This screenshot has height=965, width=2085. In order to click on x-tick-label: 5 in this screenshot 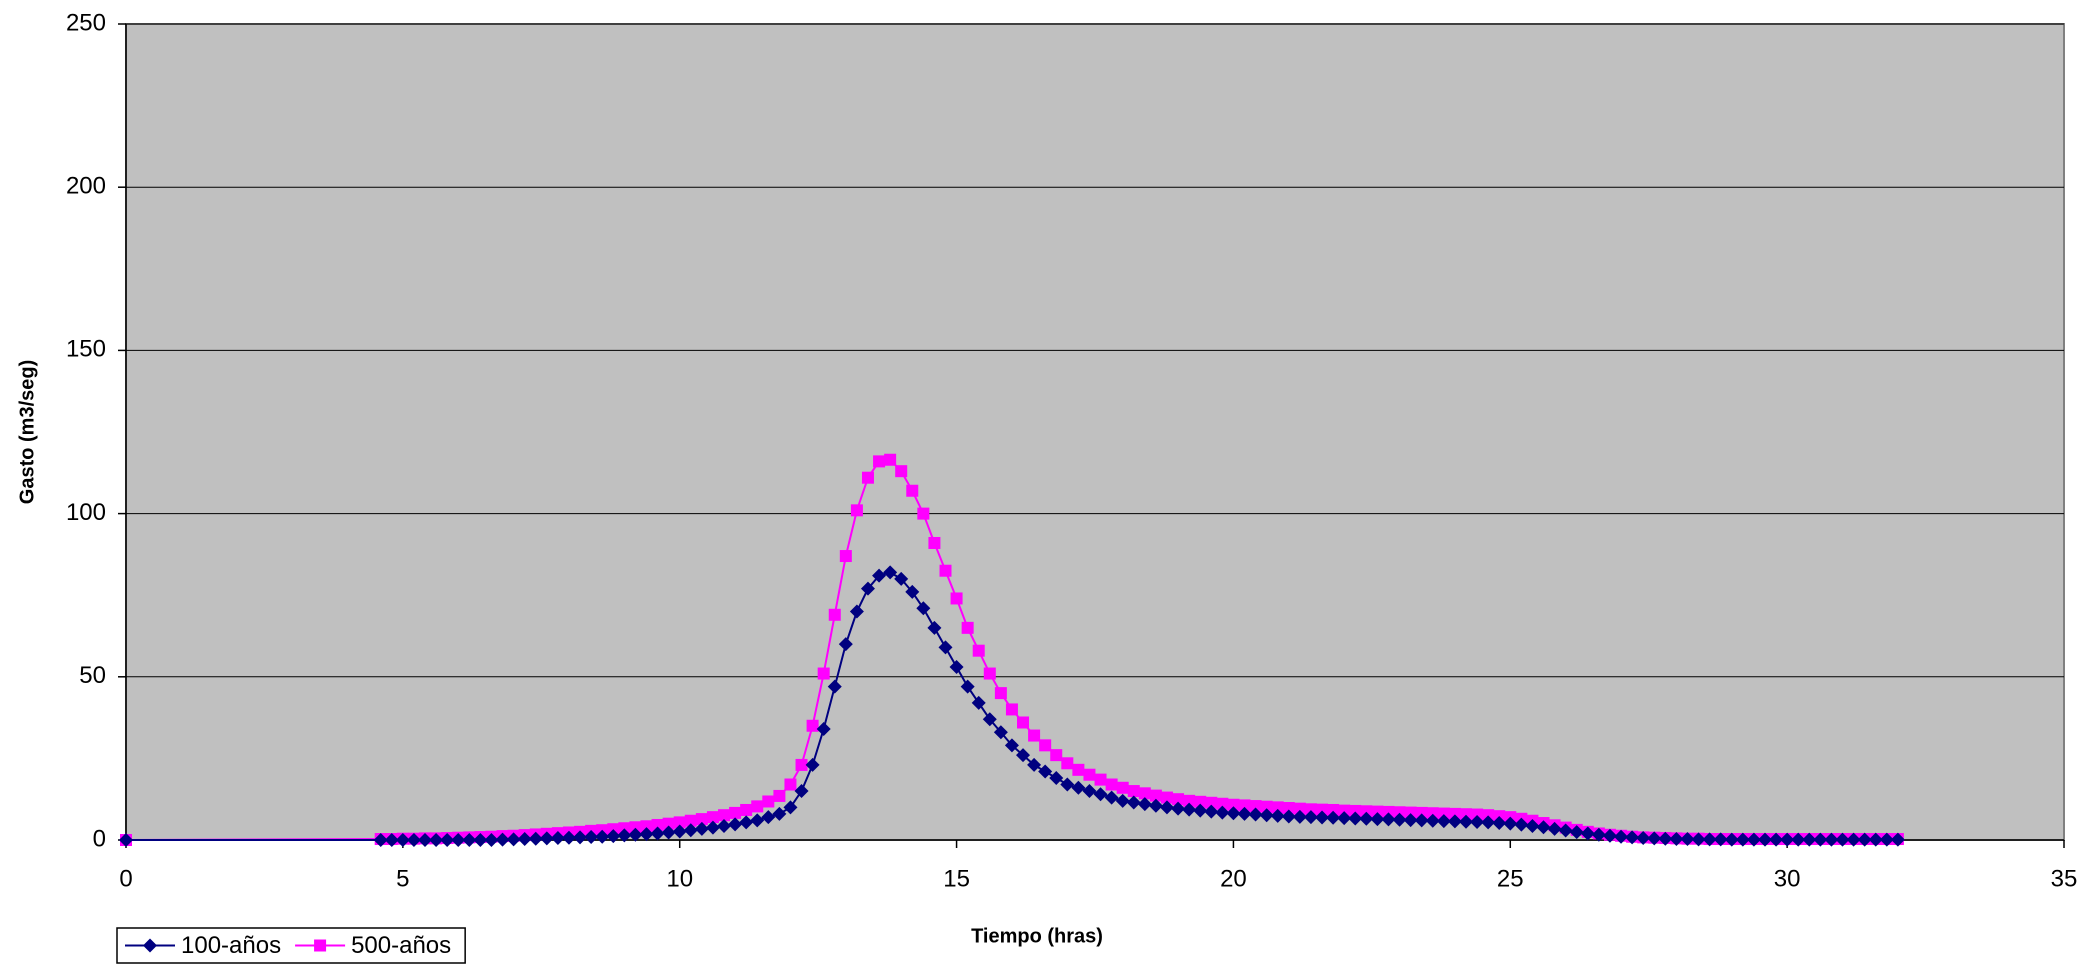, I will do `click(402, 878)`.